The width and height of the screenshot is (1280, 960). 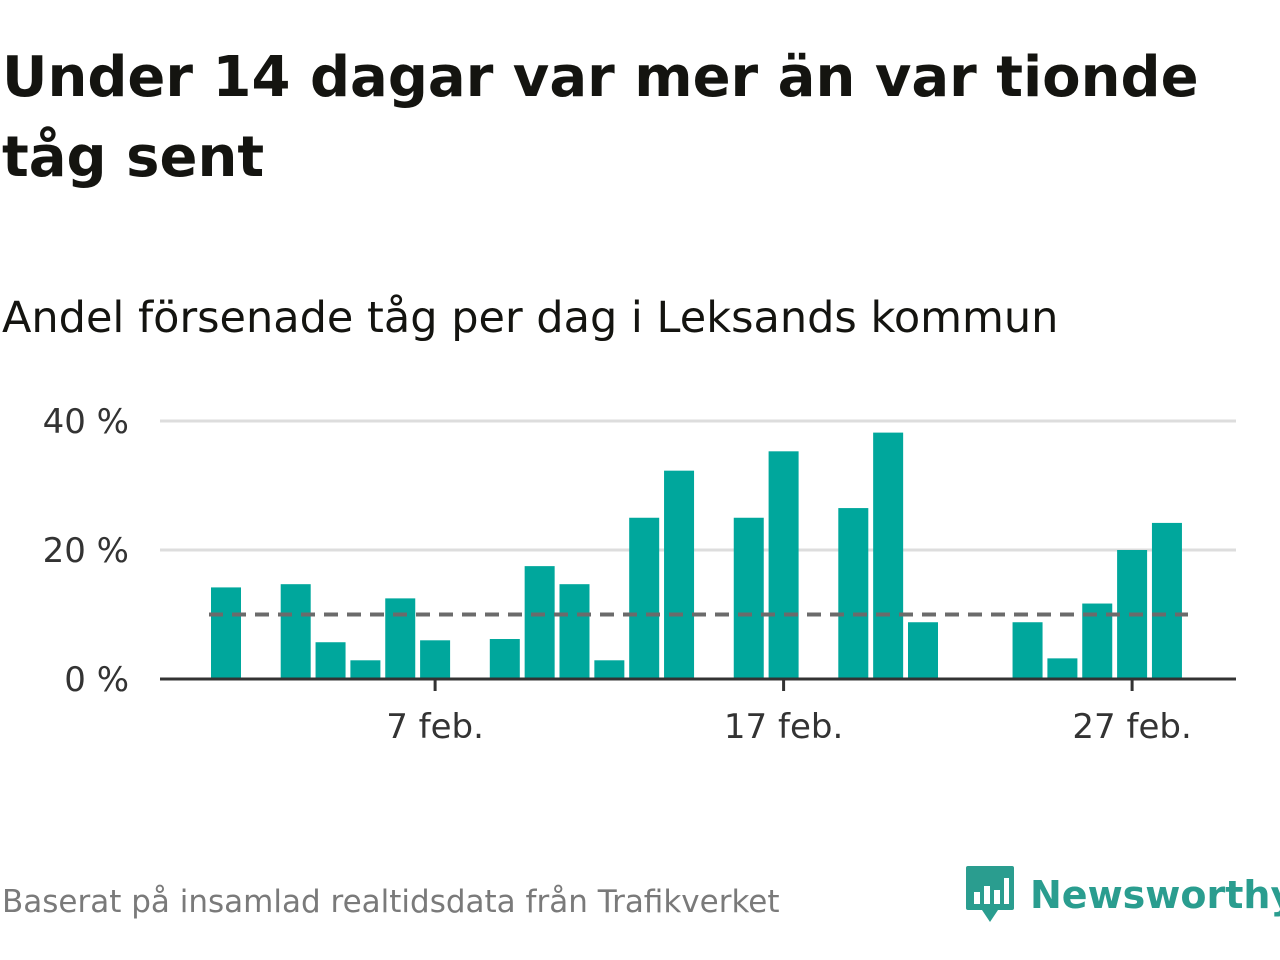 I want to click on x-tick-label: 7 feb., so click(x=435, y=727).